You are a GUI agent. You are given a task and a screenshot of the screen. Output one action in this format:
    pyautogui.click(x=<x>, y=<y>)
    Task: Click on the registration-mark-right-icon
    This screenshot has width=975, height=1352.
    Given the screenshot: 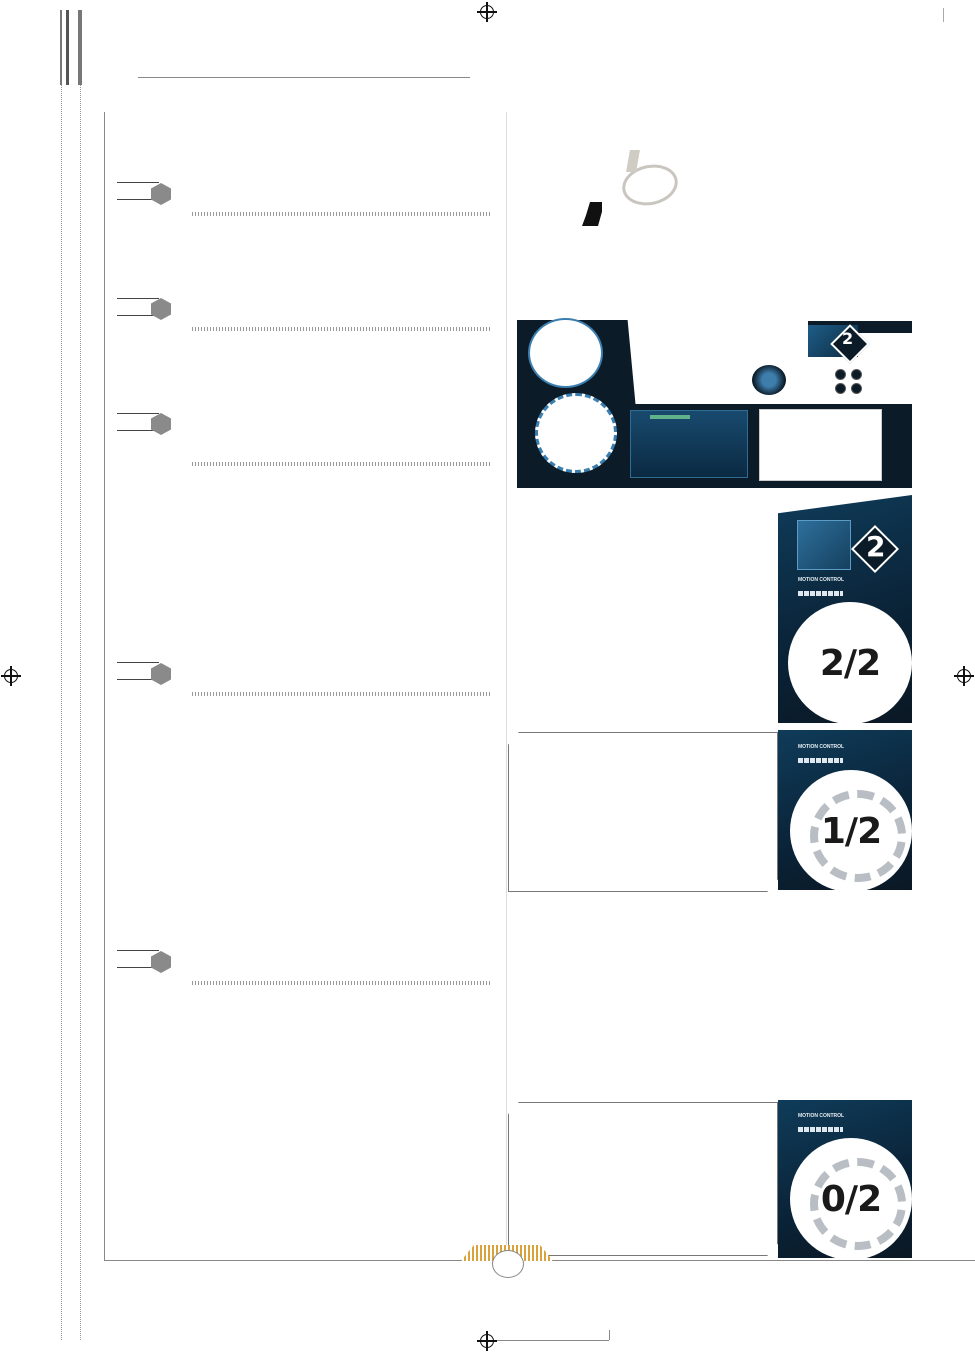 What is the action you would take?
    pyautogui.click(x=964, y=676)
    